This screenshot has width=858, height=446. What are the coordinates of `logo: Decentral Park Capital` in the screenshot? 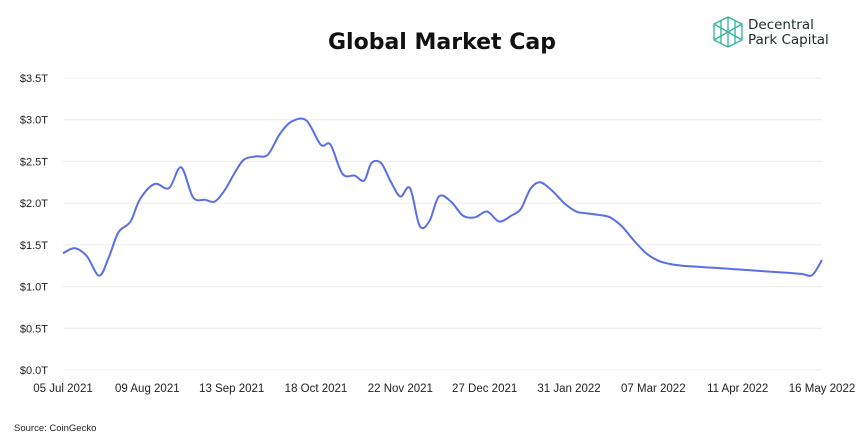 It's located at (771, 32).